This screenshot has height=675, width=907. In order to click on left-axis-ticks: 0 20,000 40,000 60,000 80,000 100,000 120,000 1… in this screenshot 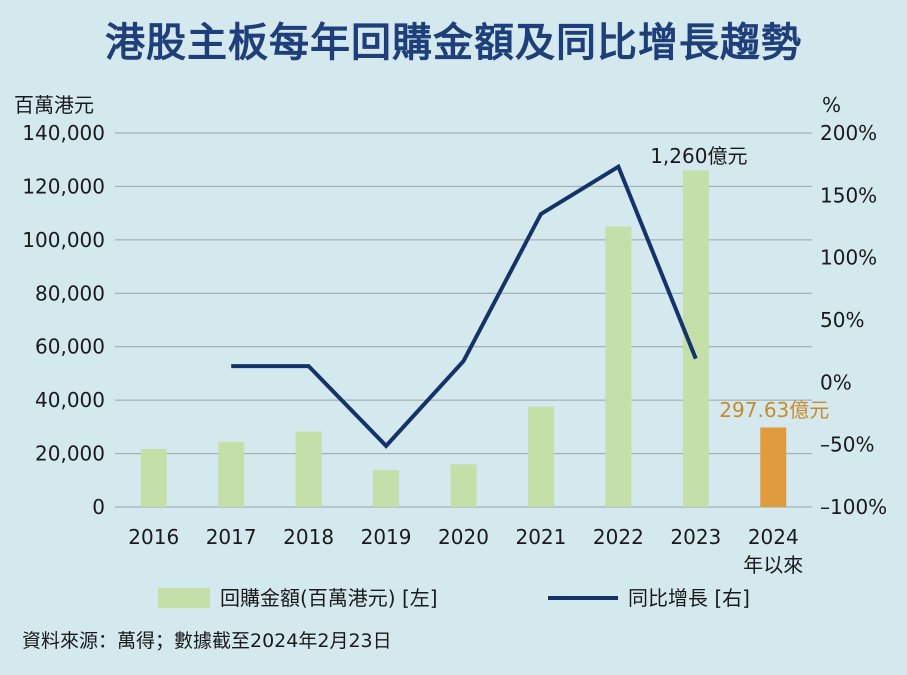, I will do `click(59, 306)`.